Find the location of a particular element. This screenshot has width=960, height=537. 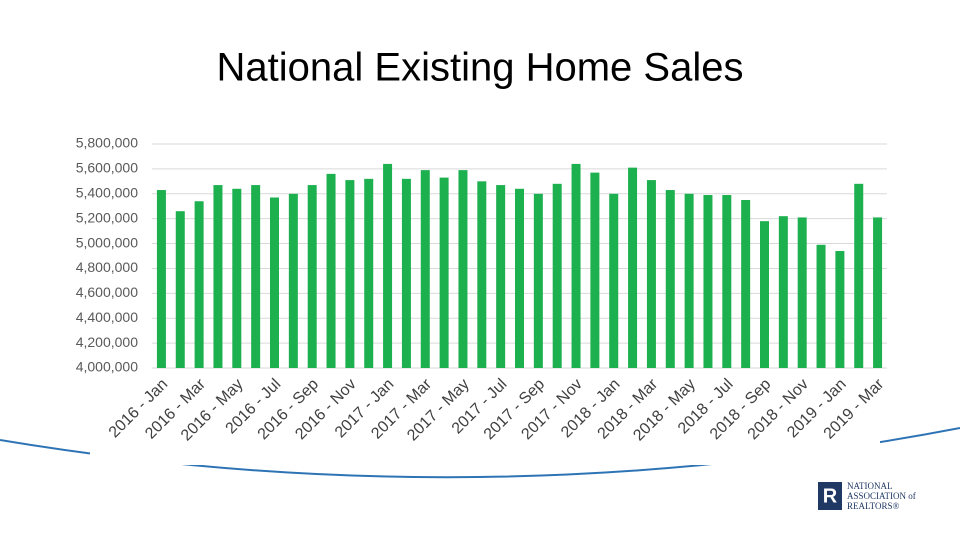

y-tick-label: 5,000,000 is located at coordinates (107, 242).